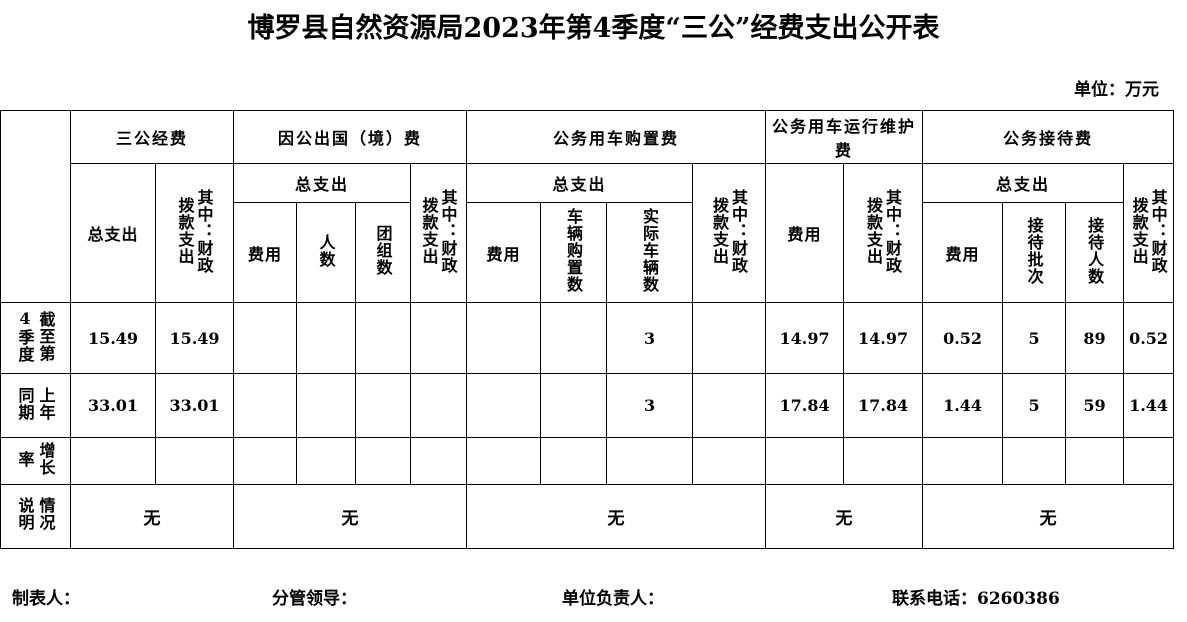 This screenshot has height=622, width=1187. I want to click on corner-cell, so click(35, 206).